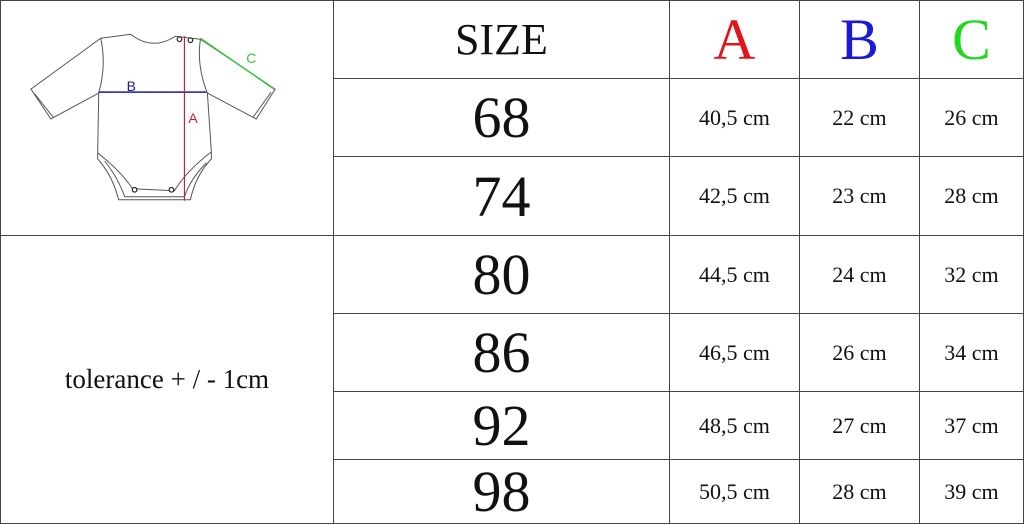 Image resolution: width=1024 pixels, height=525 pixels. I want to click on header-size: SIZE, so click(502, 40).